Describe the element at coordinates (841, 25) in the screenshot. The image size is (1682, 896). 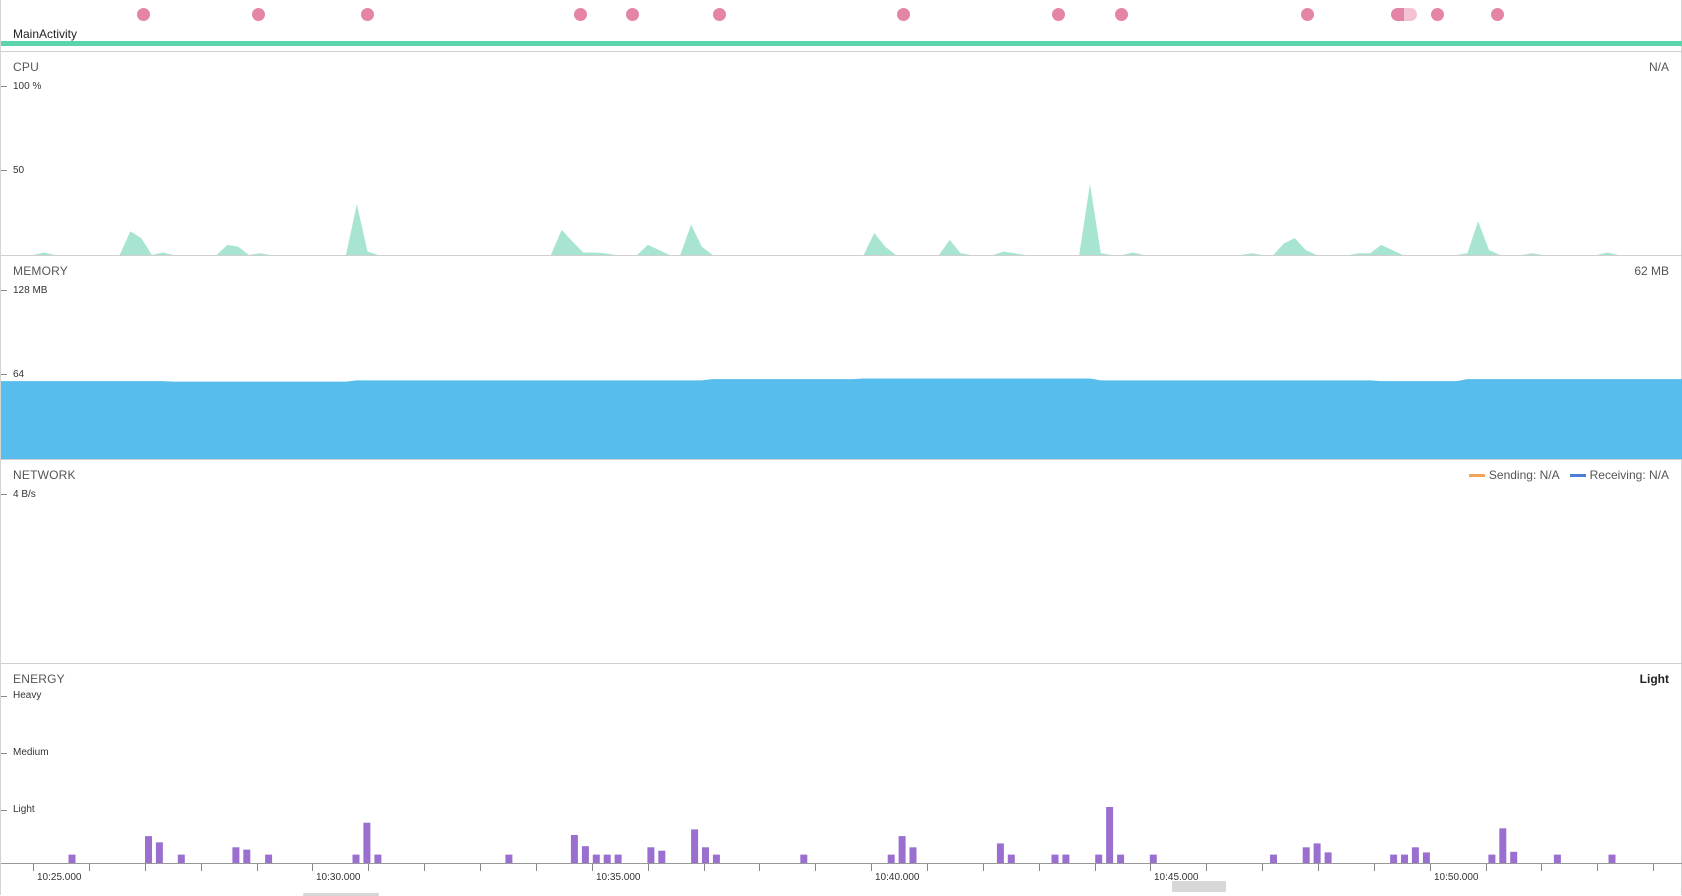
I see `event-row: MainActivity` at that location.